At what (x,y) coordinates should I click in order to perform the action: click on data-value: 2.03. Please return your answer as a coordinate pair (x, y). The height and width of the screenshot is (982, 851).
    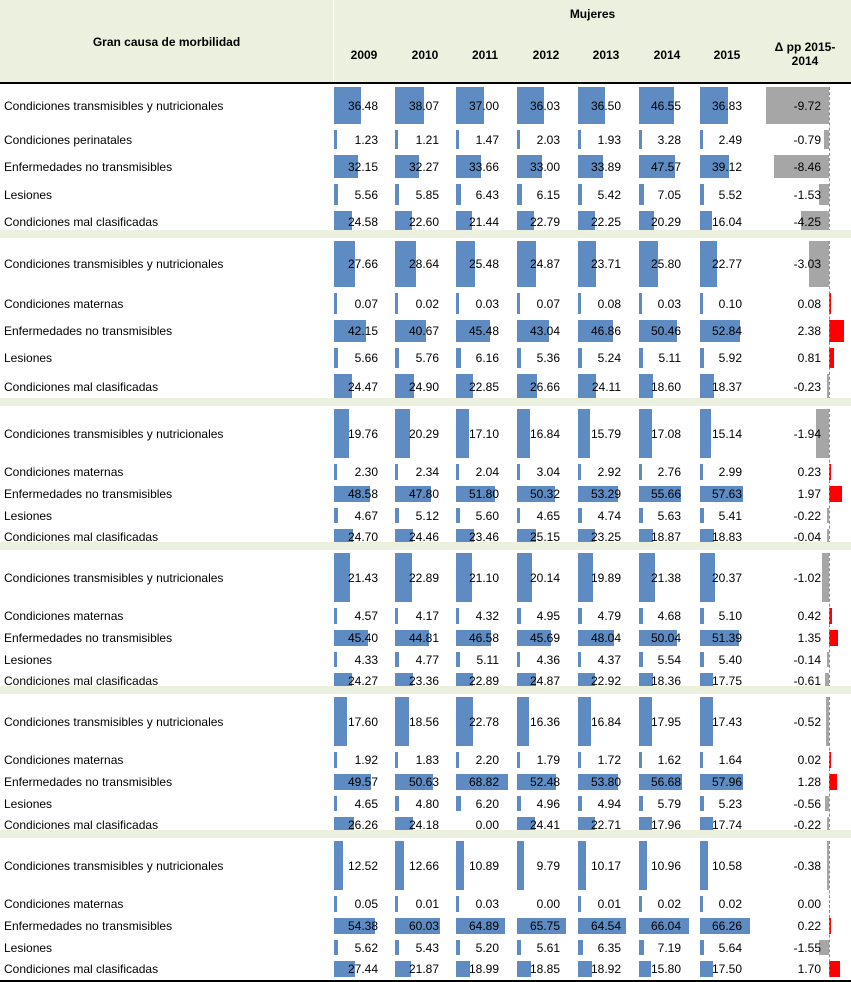
    Looking at the image, I should click on (548, 139).